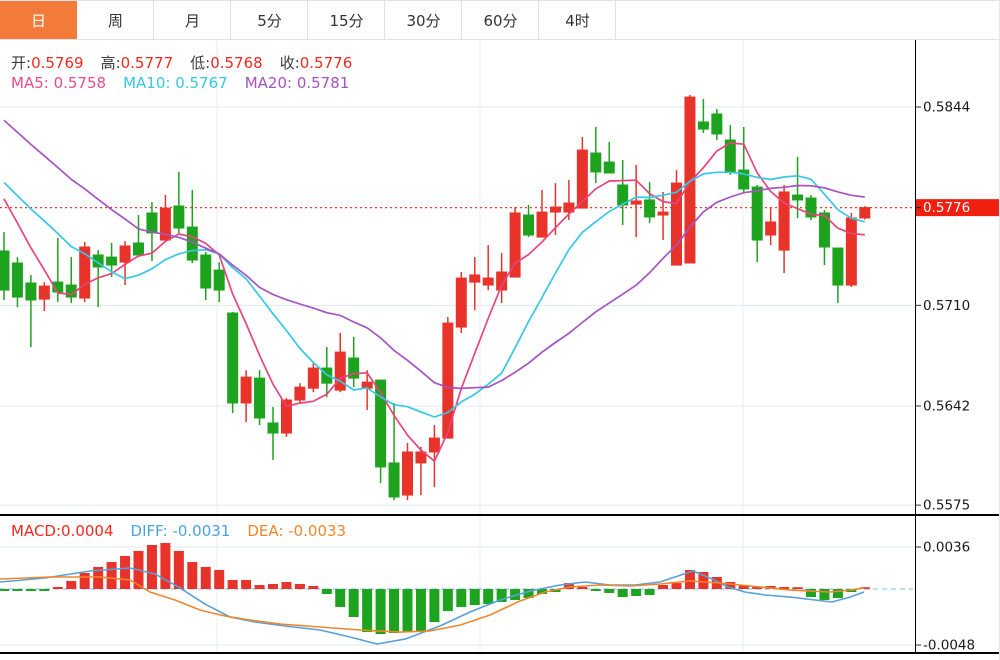 The height and width of the screenshot is (660, 1000). Describe the element at coordinates (21, 63) in the screenshot. I see `indicator-label: 开:` at that location.